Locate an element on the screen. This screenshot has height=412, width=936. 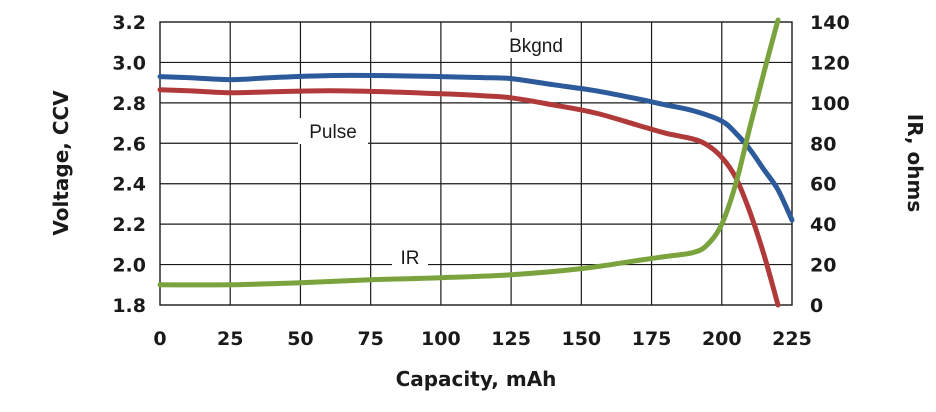
y2-tick-label: 140 is located at coordinates (830, 23).